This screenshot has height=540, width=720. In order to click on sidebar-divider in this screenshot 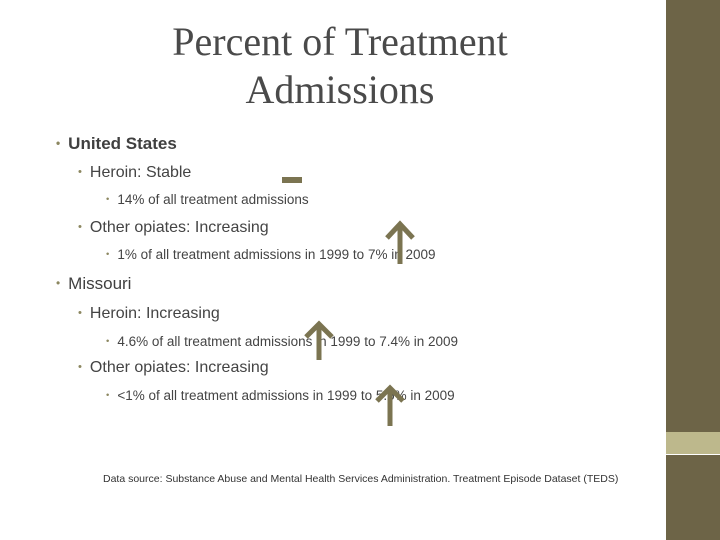, I will do `click(693, 454)`.